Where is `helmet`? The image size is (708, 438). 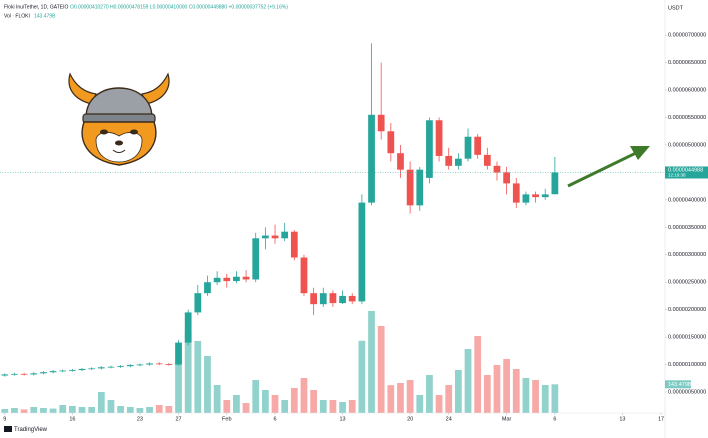
helmet is located at coordinates (119, 103).